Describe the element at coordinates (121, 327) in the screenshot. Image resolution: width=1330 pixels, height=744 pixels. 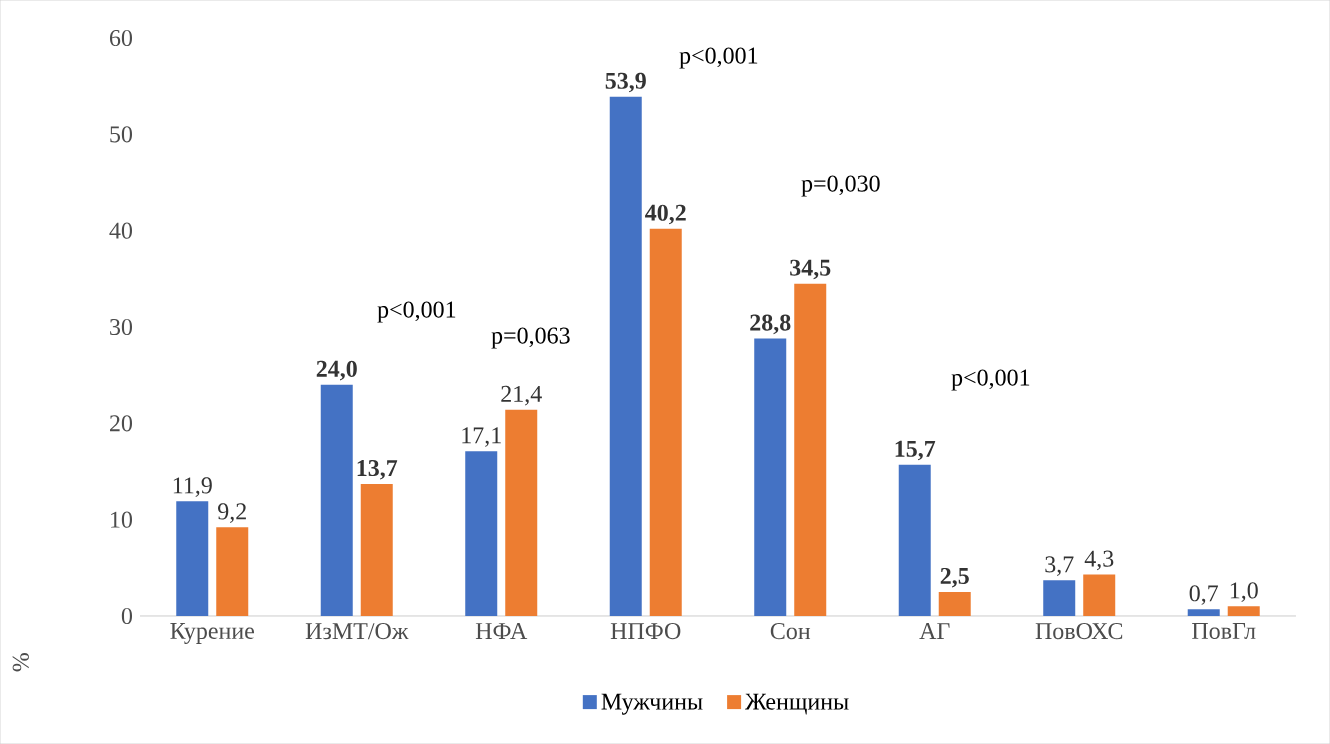
I see `y-tick-label: 30` at that location.